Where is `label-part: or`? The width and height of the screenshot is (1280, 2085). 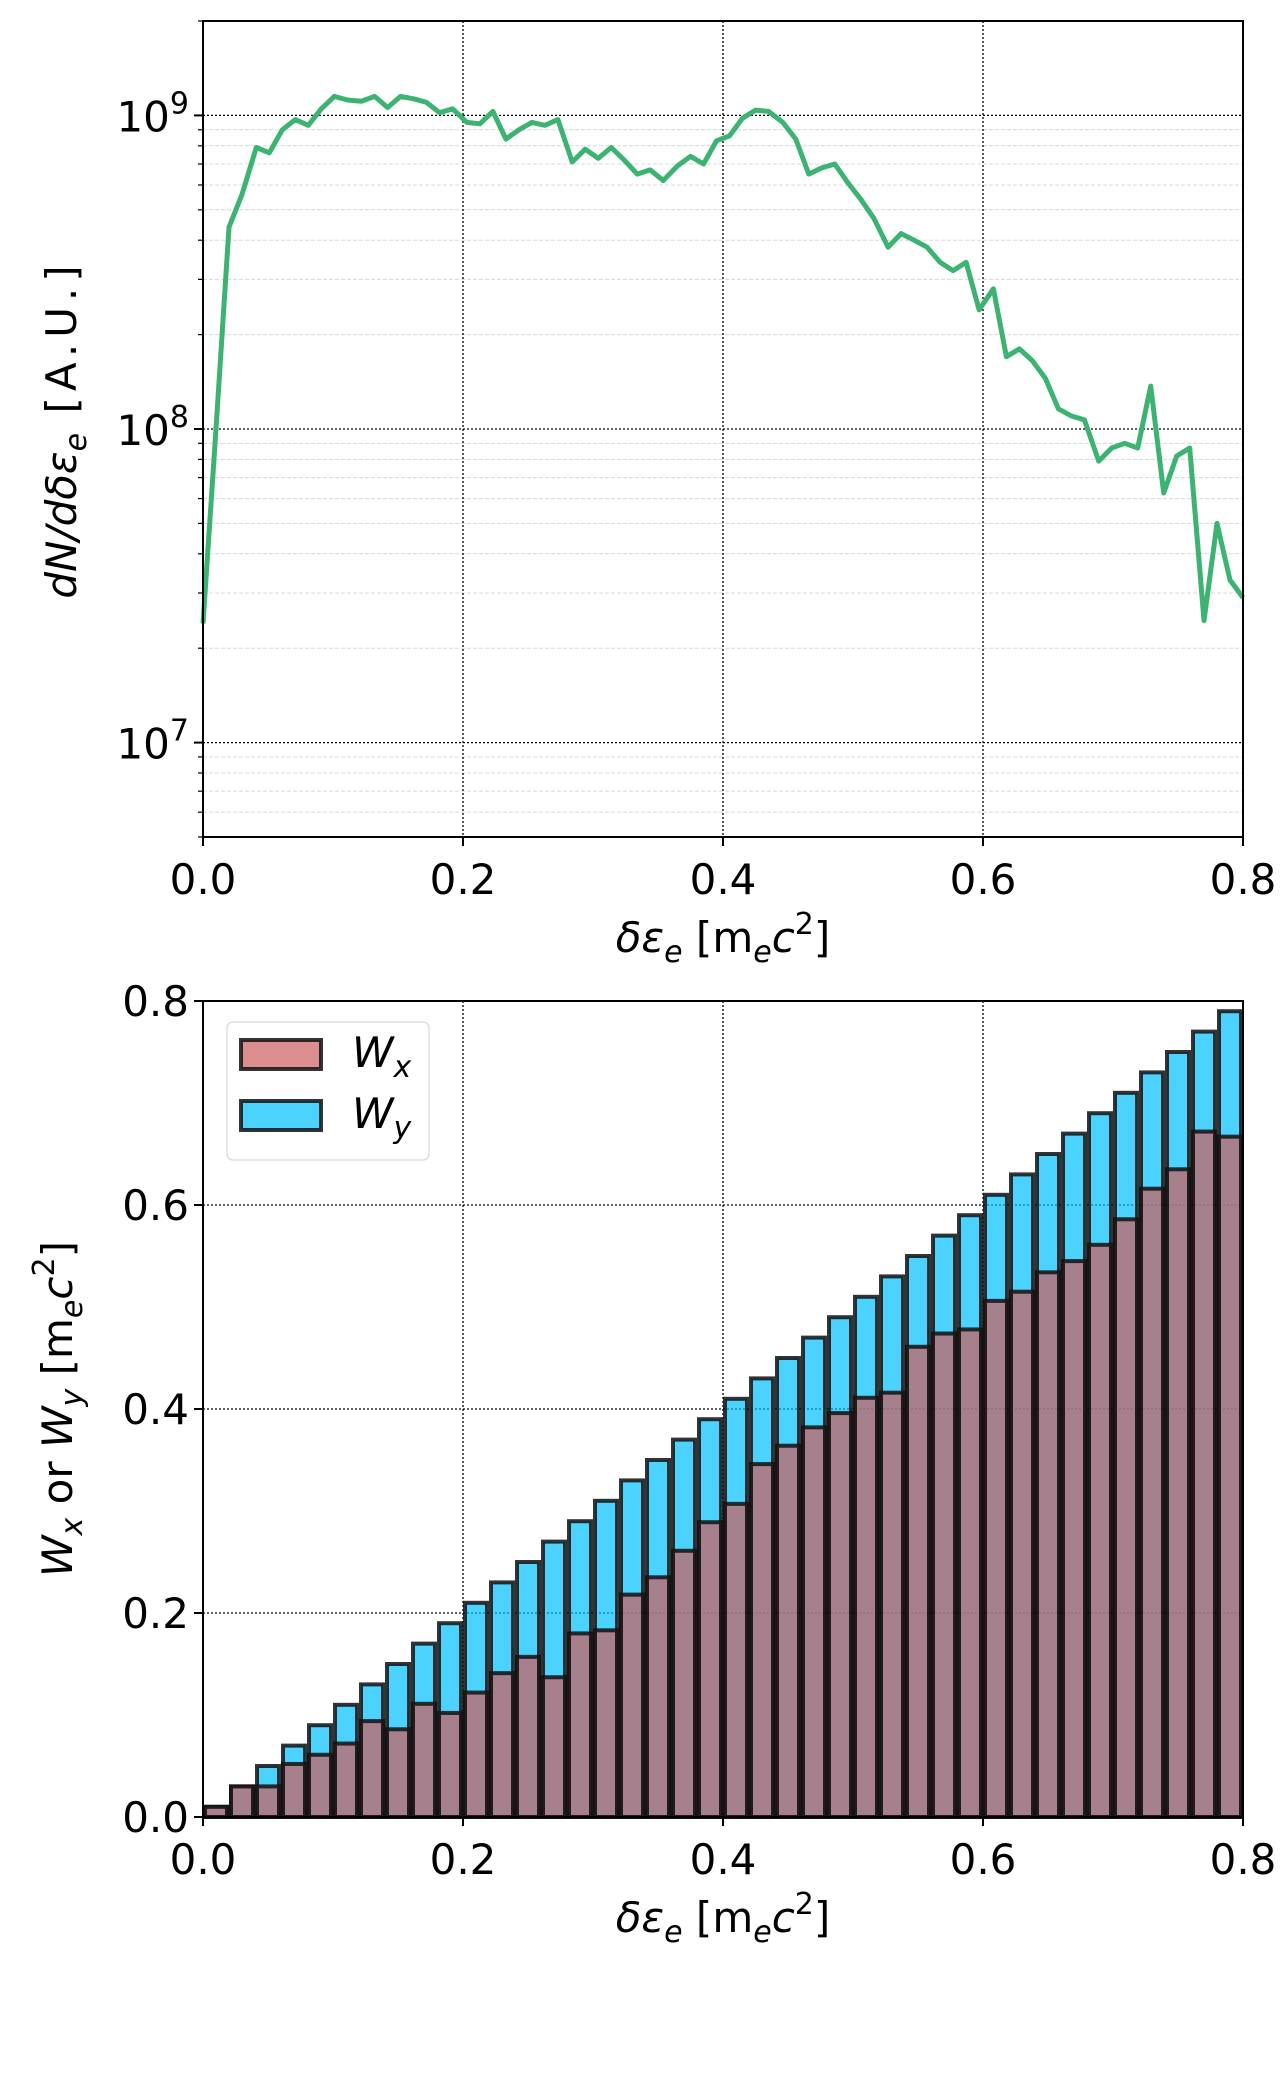 label-part: or is located at coordinates (57, 1483).